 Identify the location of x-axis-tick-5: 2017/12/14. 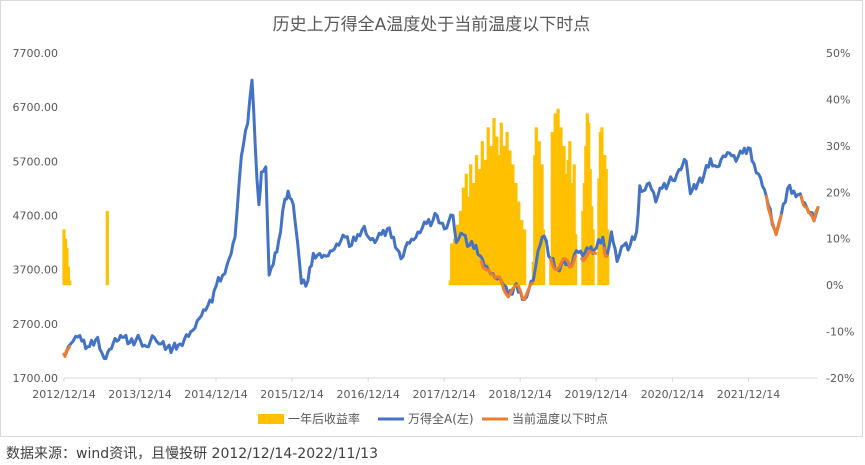
(443, 394).